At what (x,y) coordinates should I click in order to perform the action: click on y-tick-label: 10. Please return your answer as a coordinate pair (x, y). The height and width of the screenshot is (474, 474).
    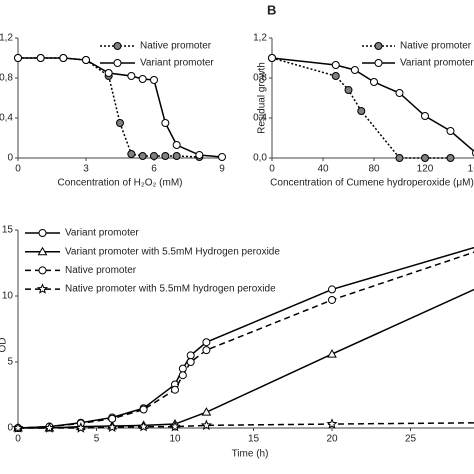
    Looking at the image, I should click on (8, 296).